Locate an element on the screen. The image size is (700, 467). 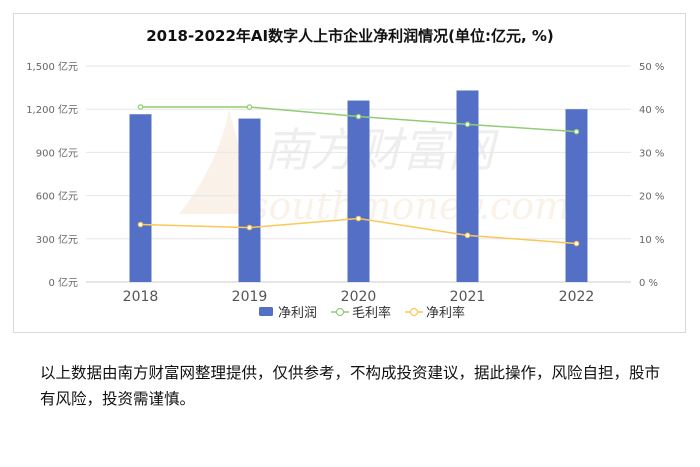
left-tick-label: 1,200 亿元 is located at coordinates (52, 109).